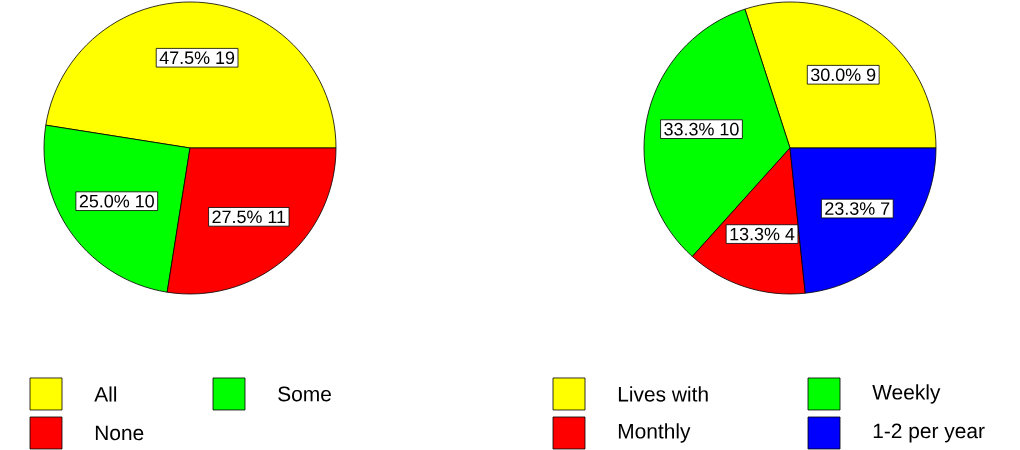 This screenshot has height=450, width=1020. I want to click on legend-label: None, so click(119, 433).